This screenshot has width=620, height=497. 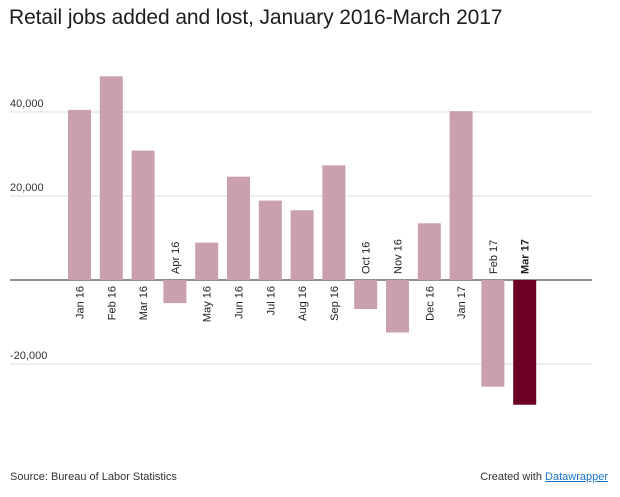 I want to click on y-tick-label: -20,000, so click(x=28, y=356).